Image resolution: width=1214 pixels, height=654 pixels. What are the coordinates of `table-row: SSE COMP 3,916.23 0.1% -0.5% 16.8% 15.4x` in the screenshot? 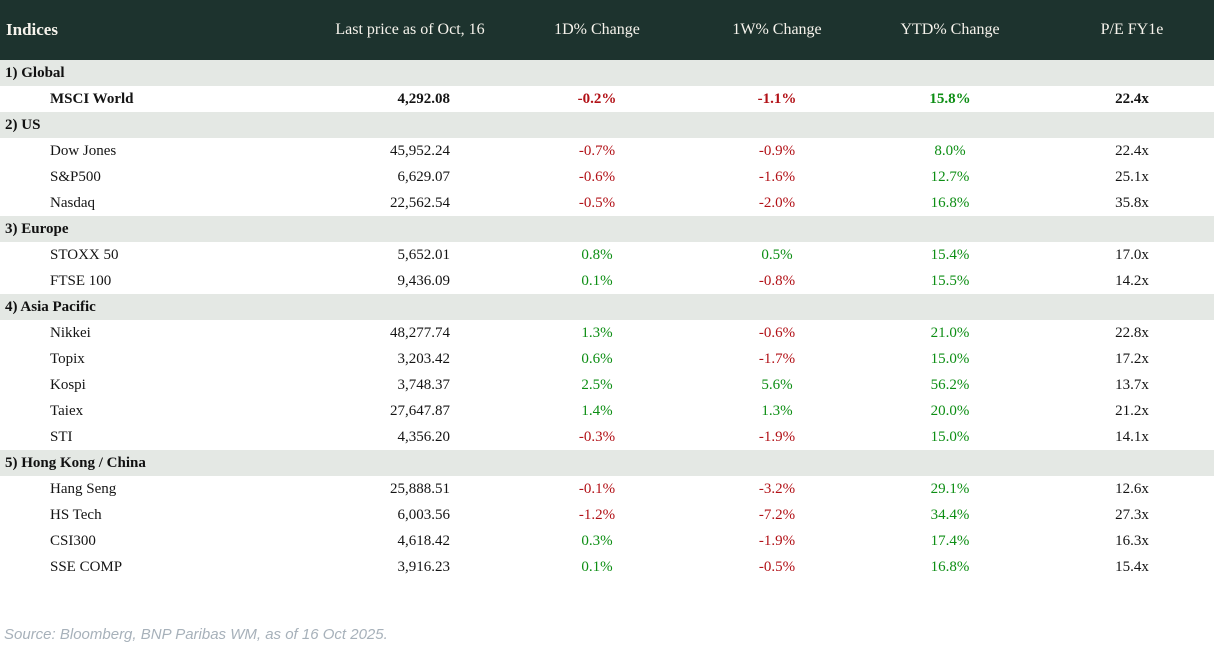 It's located at (607, 567).